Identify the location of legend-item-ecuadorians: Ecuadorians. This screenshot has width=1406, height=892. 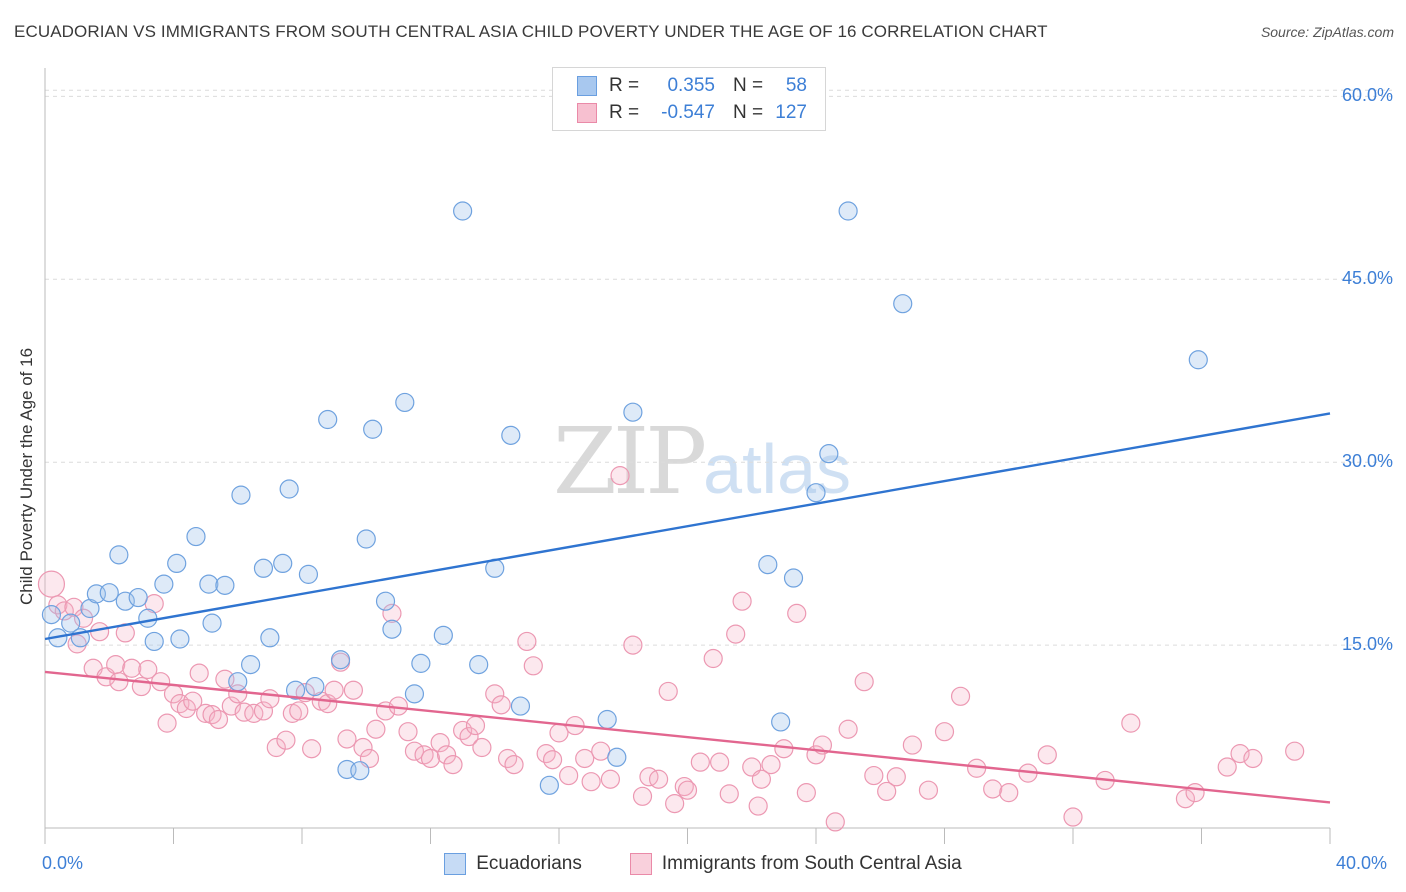
(513, 864).